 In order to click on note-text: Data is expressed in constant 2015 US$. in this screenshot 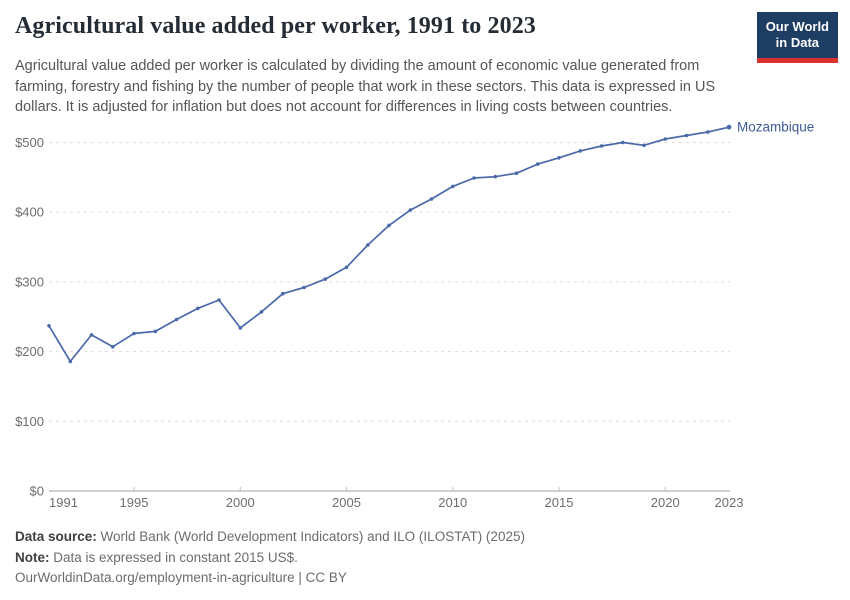, I will do `click(175, 557)`.